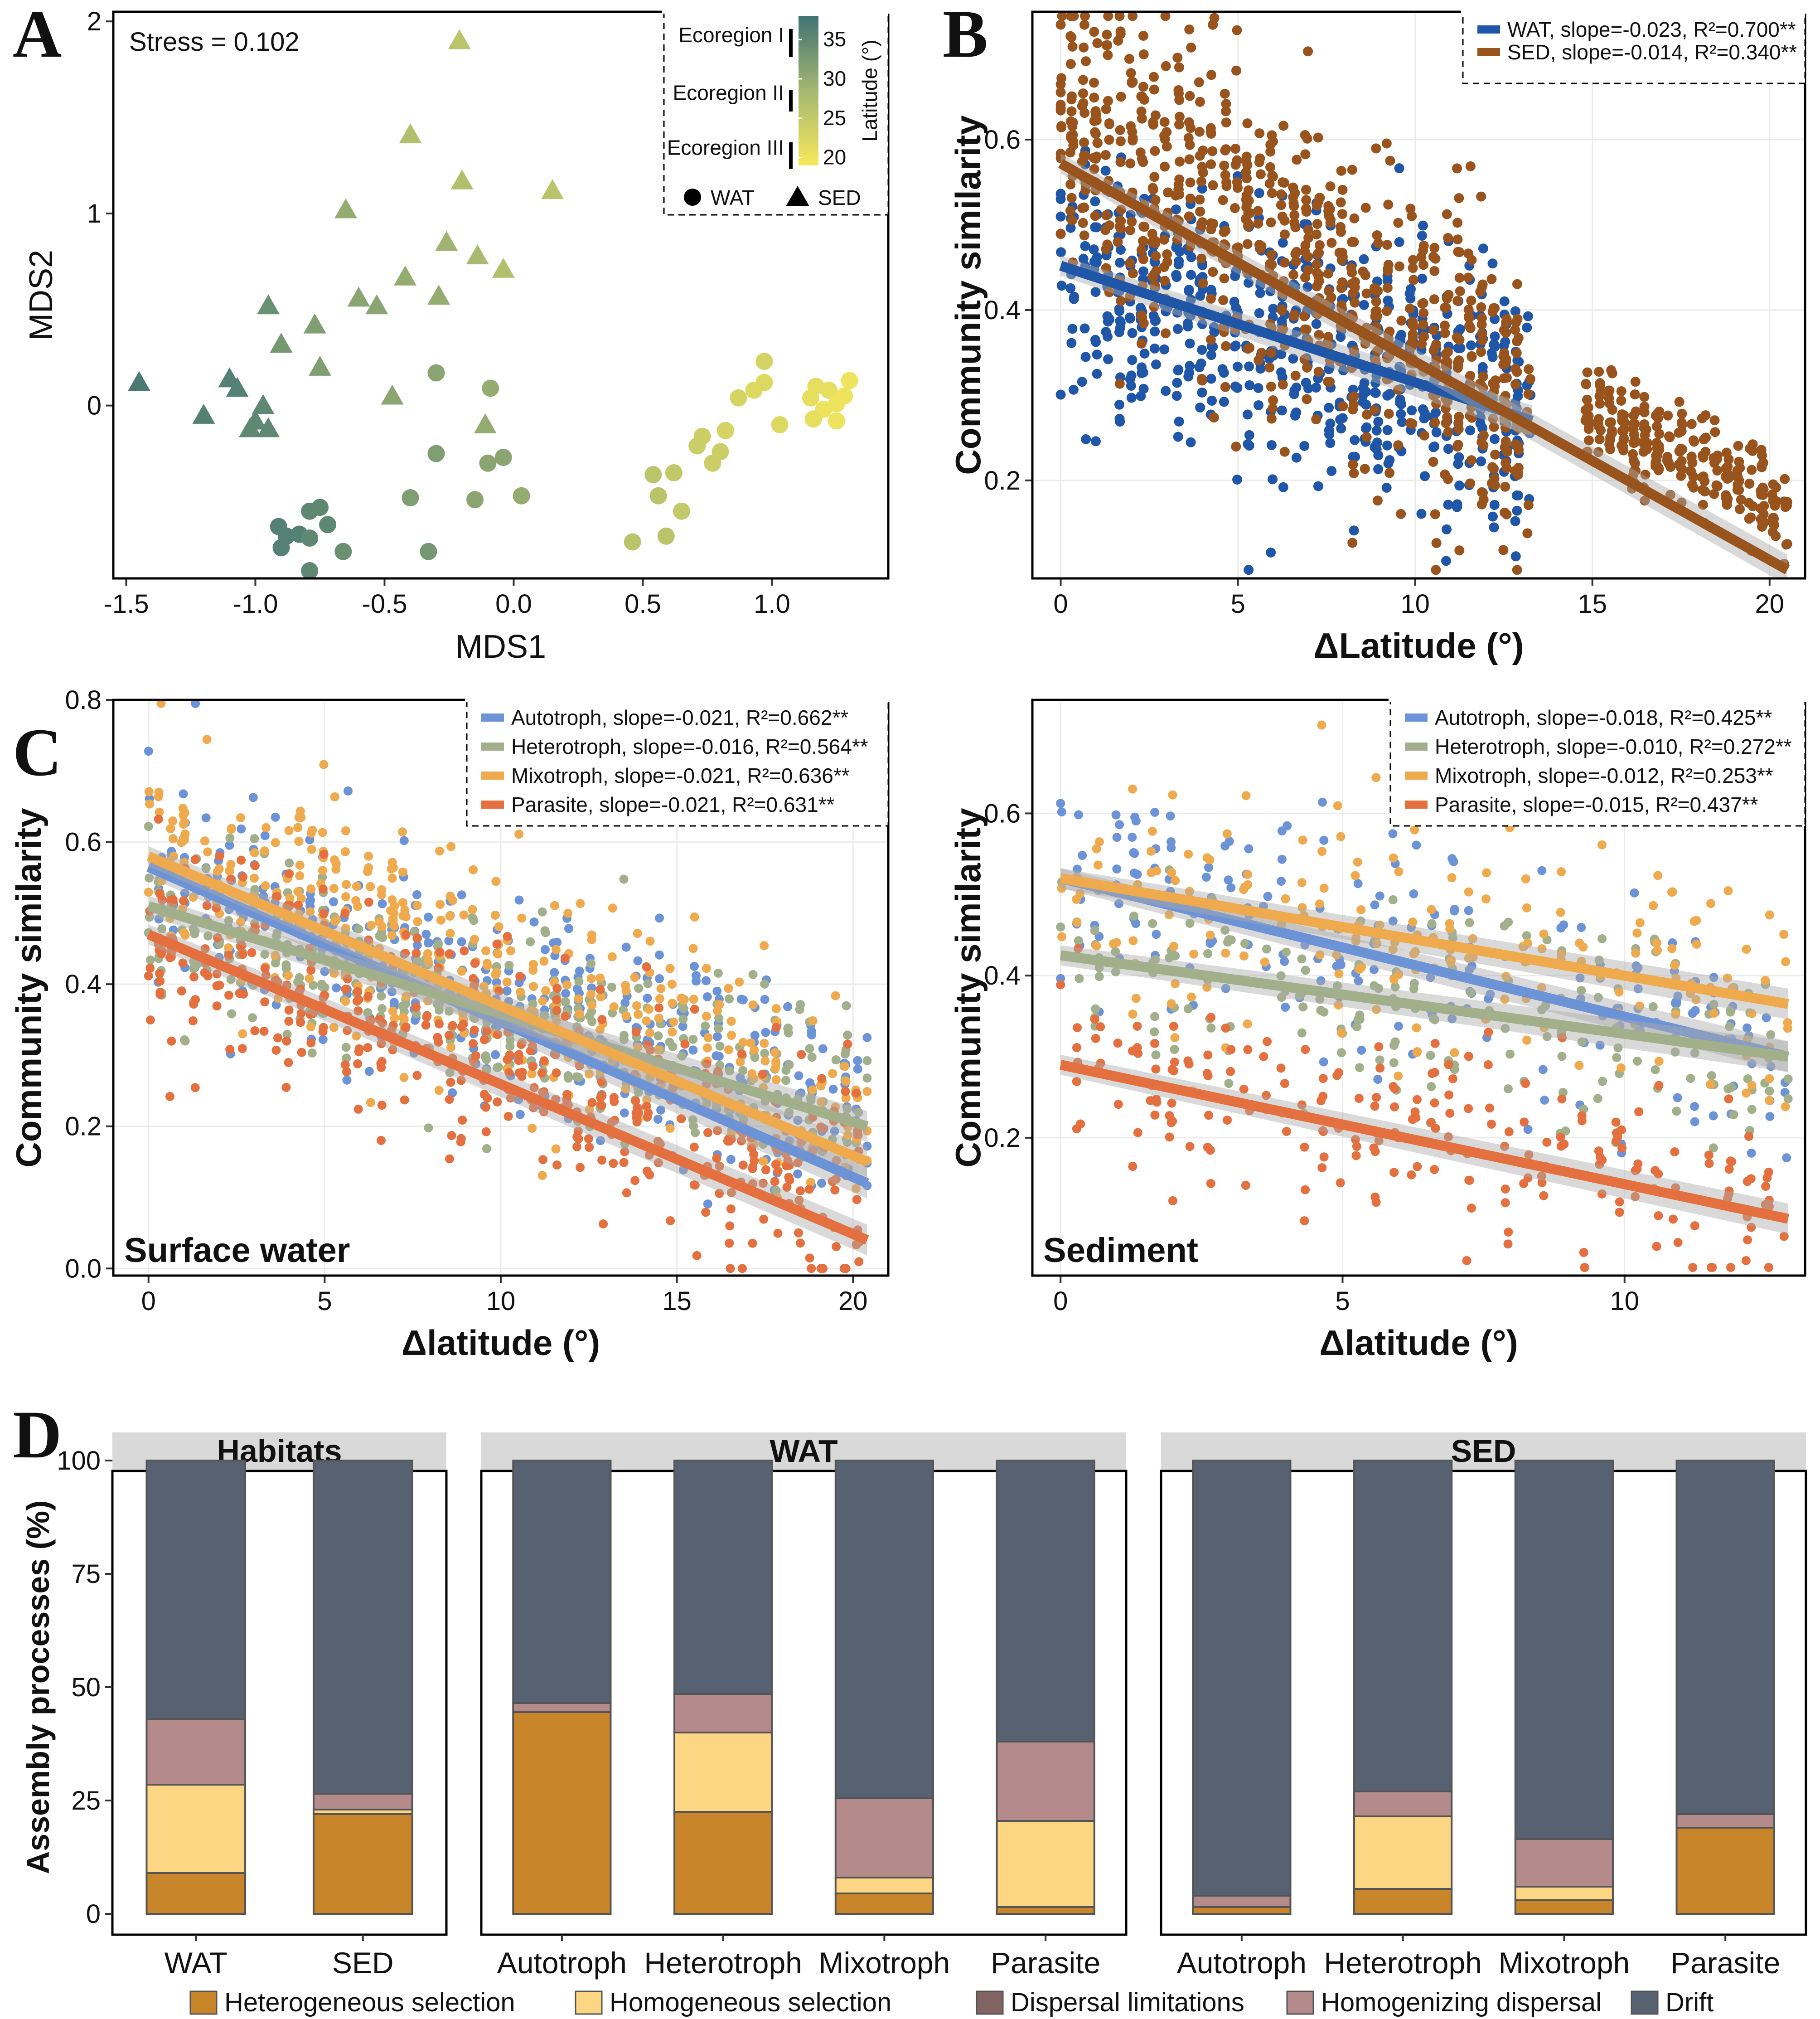 This screenshot has height=2019, width=1820. I want to click on bar-segment-heterotroph, so click(1403, 1626).